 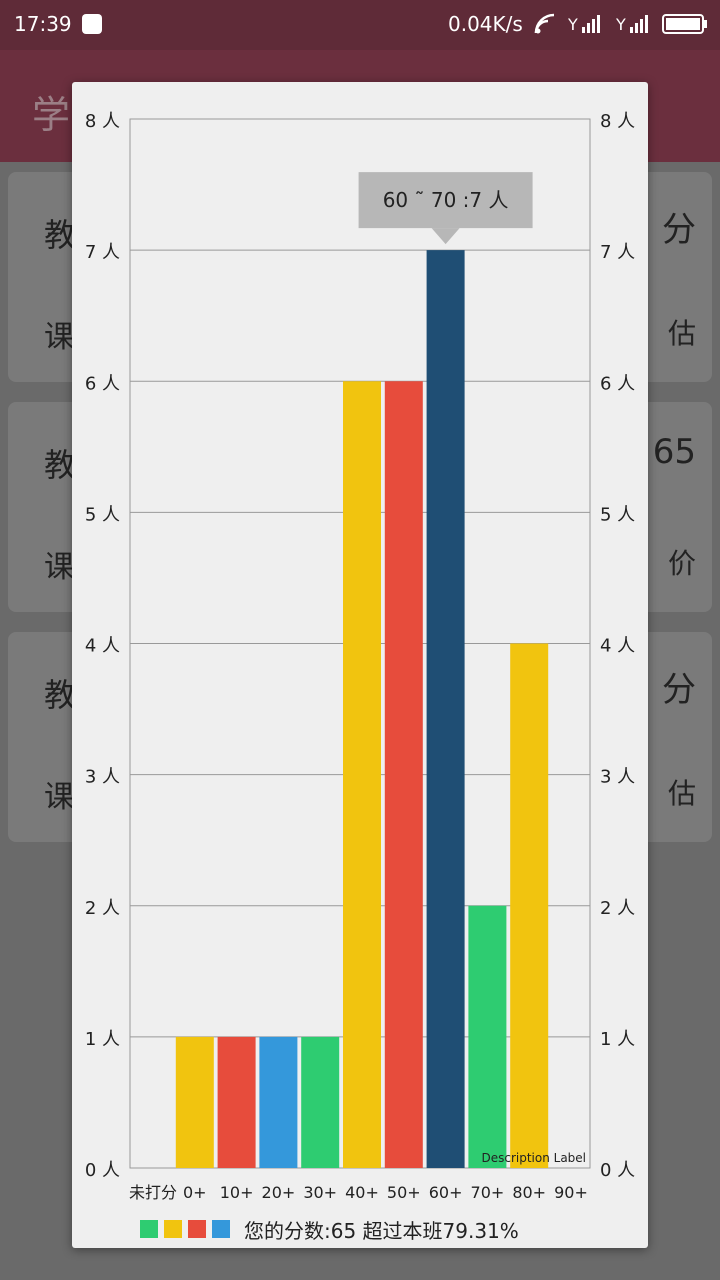 What do you see at coordinates (360, 25) in the screenshot?
I see `status-bar: 17:39 0.04K/s Y Y` at bounding box center [360, 25].